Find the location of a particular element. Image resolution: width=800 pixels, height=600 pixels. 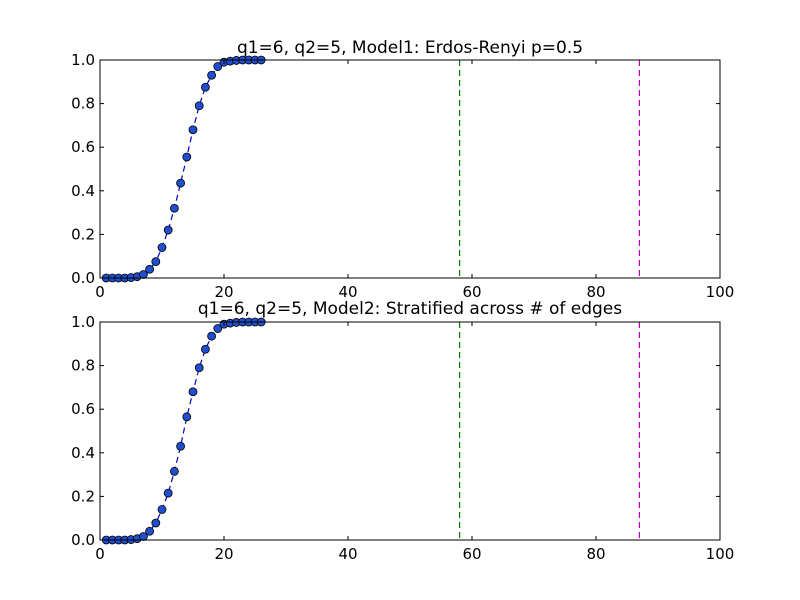

subplot-1-title: q1=6, q2=5, Model1: Erdos-Renyi p=0.5 is located at coordinates (410, 48).